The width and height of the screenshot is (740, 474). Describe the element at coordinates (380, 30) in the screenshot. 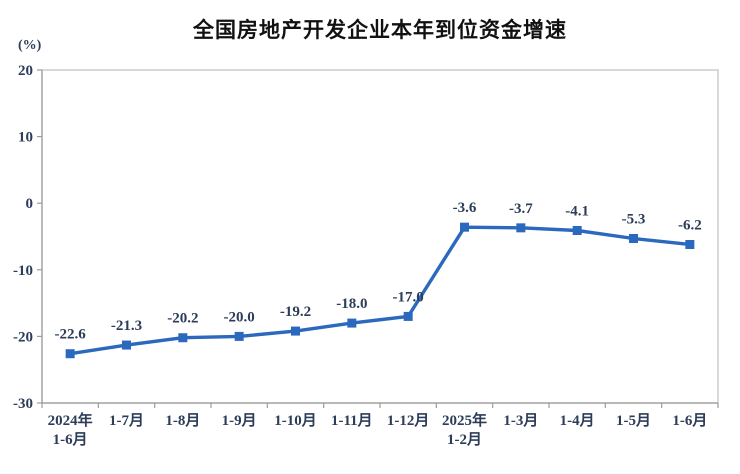

I see `chart-title: 全国房地产开发企业本年到位资金增速` at that location.